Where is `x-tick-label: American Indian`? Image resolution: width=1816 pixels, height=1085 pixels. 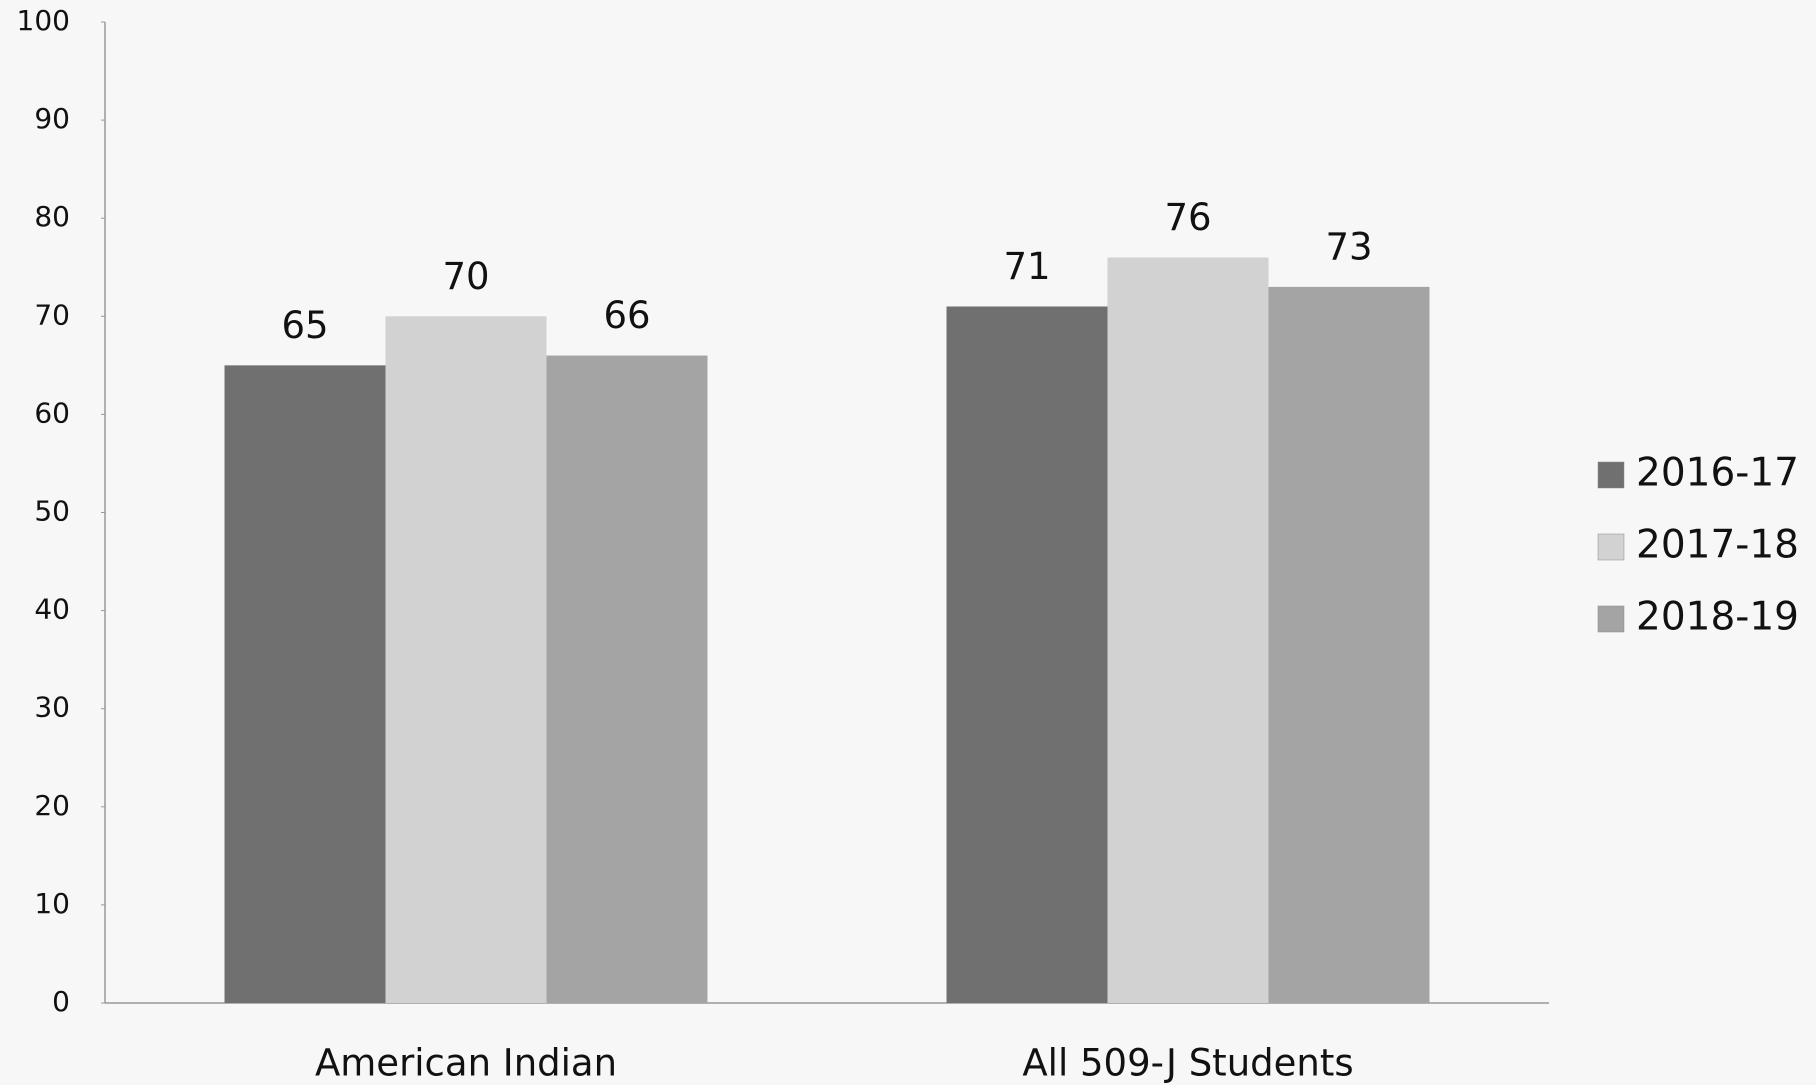
x-tick-label: American Indian is located at coordinates (466, 1063).